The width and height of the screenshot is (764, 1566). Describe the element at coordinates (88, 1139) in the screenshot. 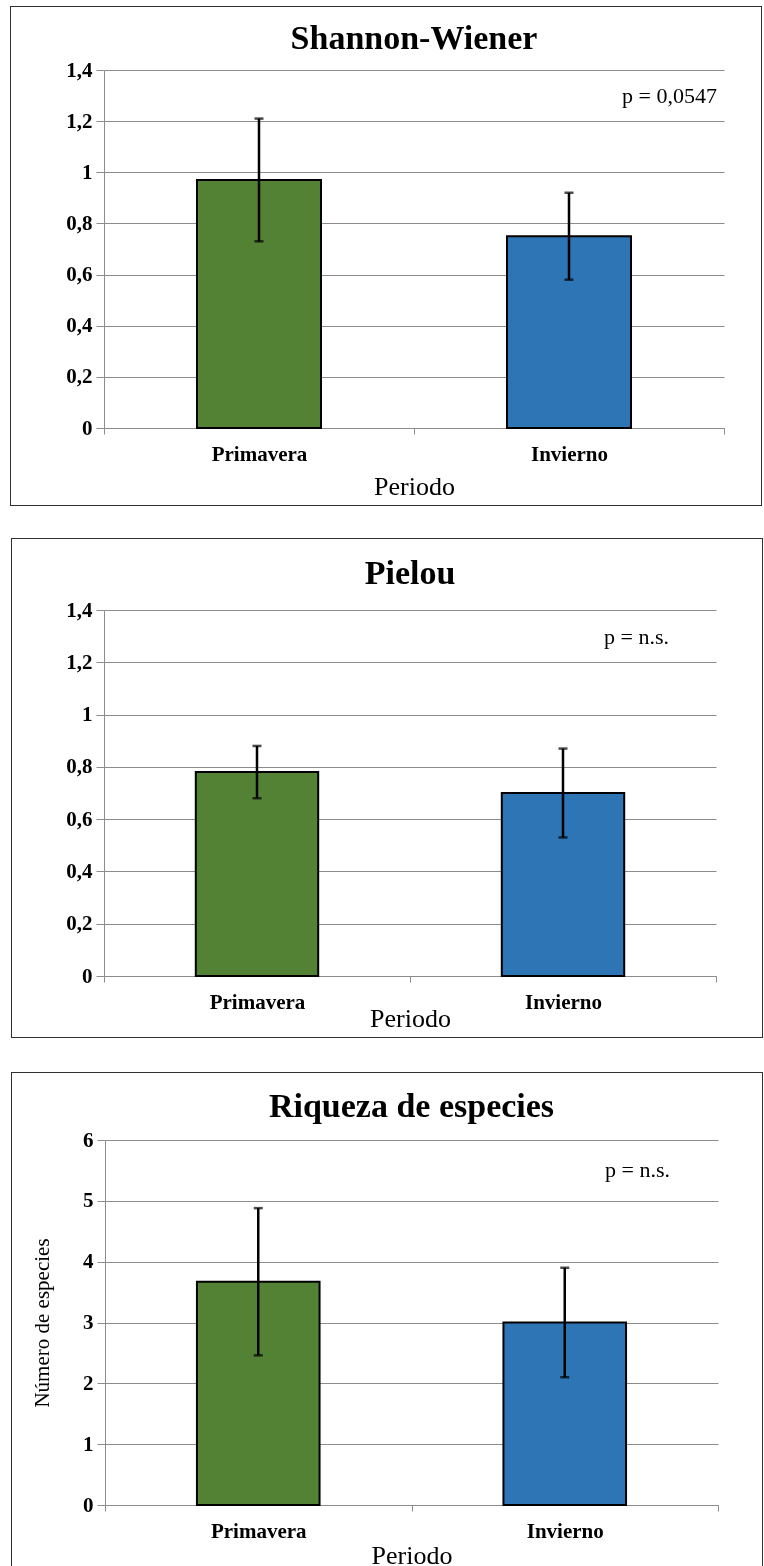

I see `y-tick-label: 6` at that location.